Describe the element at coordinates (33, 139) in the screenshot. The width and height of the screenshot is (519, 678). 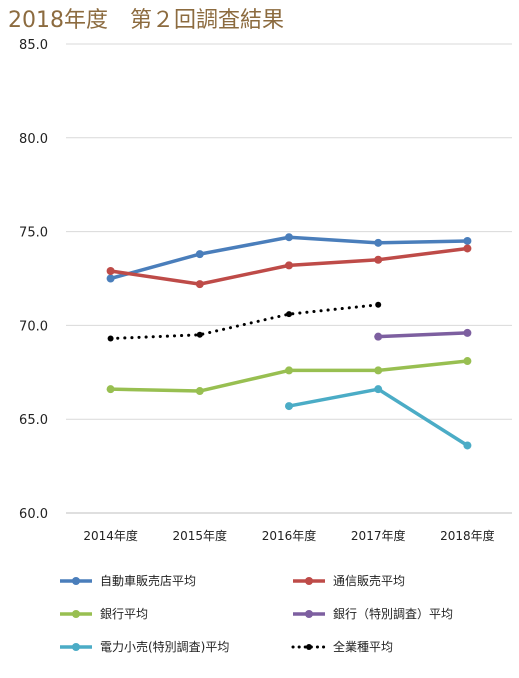
I see `y-tick-label: 80.0` at that location.